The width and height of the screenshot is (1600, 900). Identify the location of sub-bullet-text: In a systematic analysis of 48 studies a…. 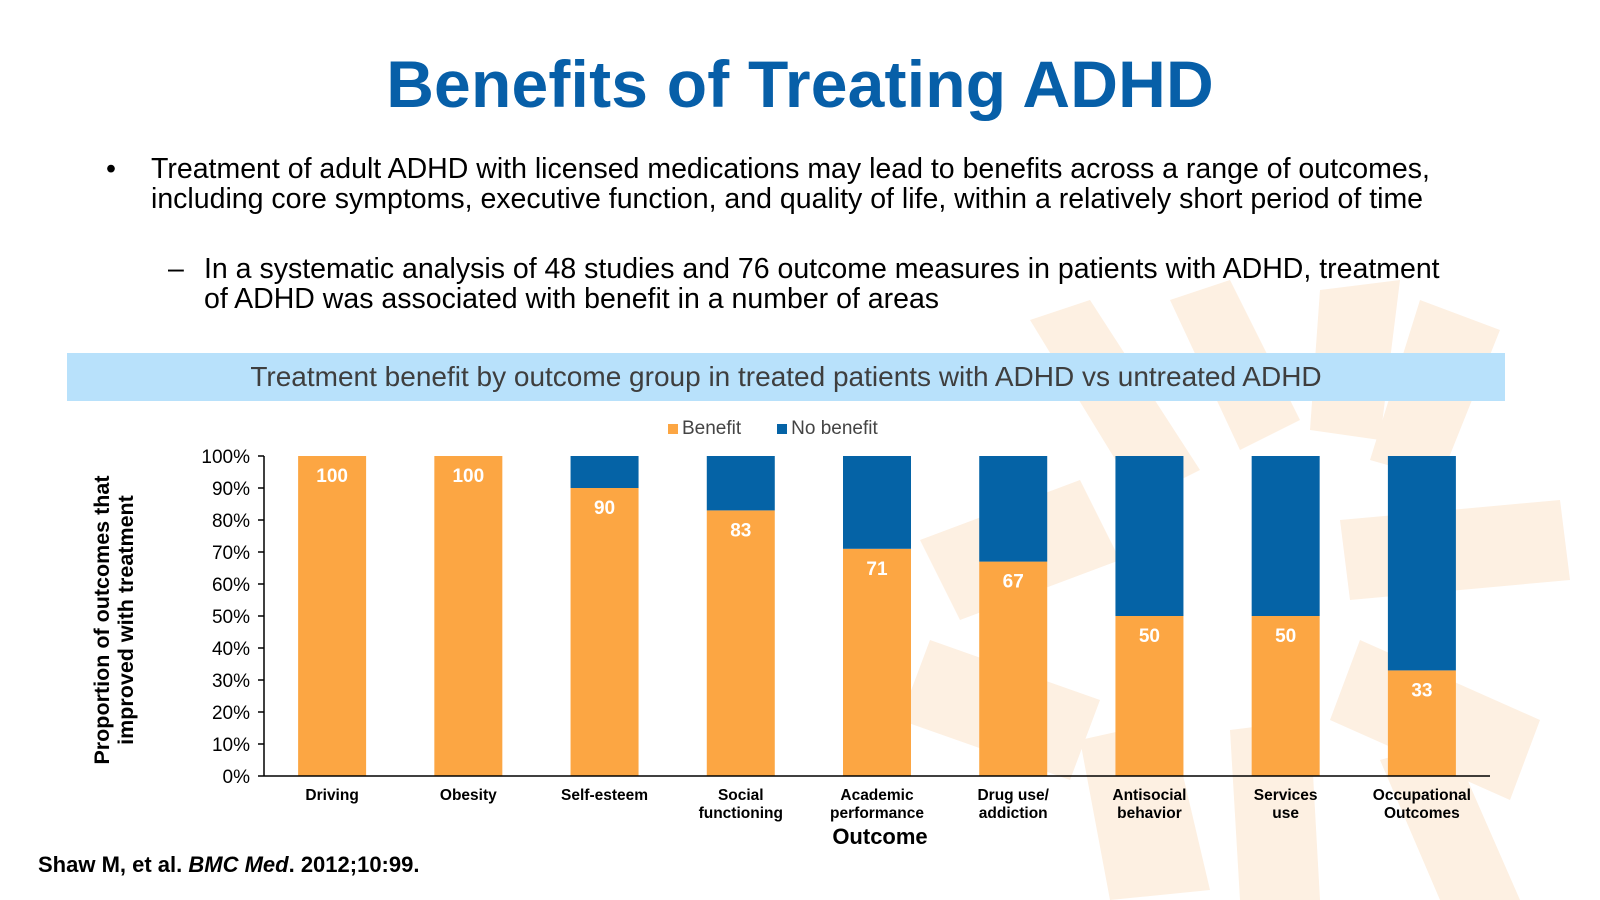
(822, 284).